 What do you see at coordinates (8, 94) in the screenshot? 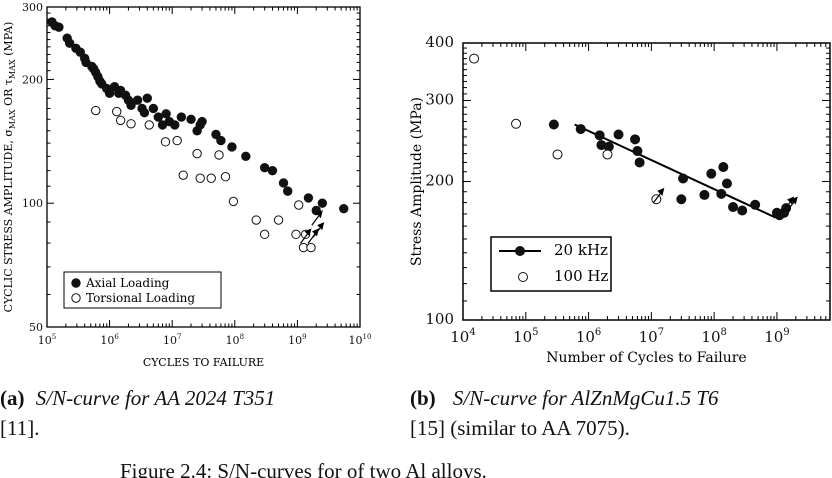
I see `y-axis-label-part: OR τ` at bounding box center [8, 94].